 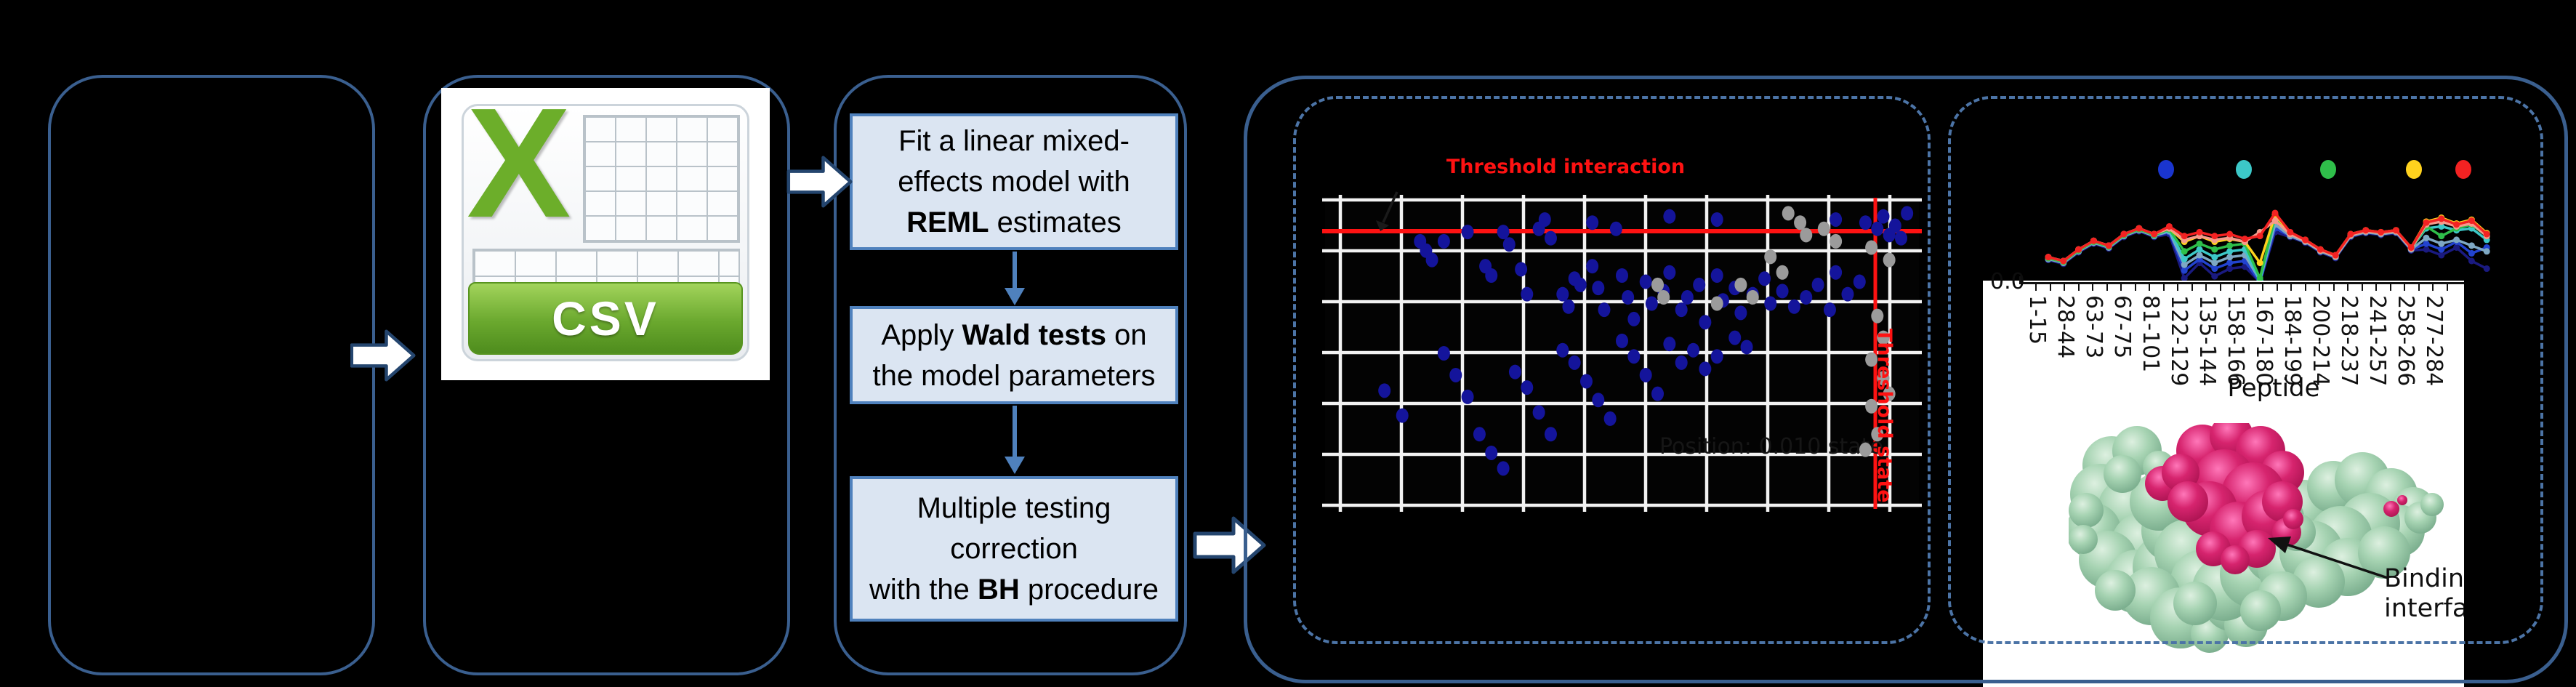 I want to click on pipeline-box-1-empty, so click(x=211, y=375).